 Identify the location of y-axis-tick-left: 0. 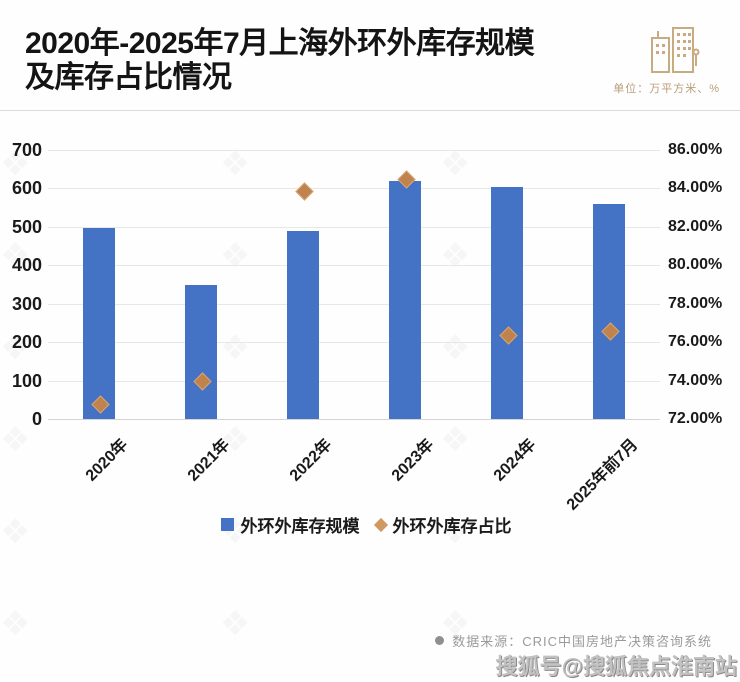
(36, 419).